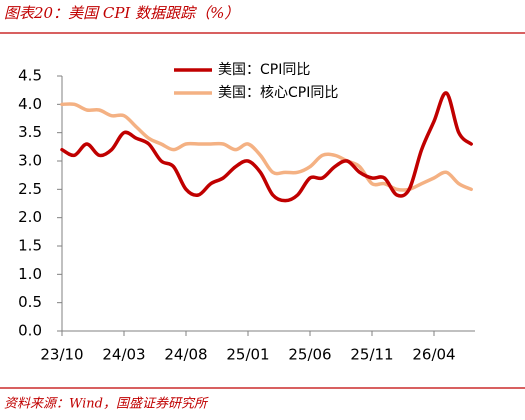 This screenshot has height=420, width=525. I want to click on y-tick-label: 1.0, so click(30, 274).